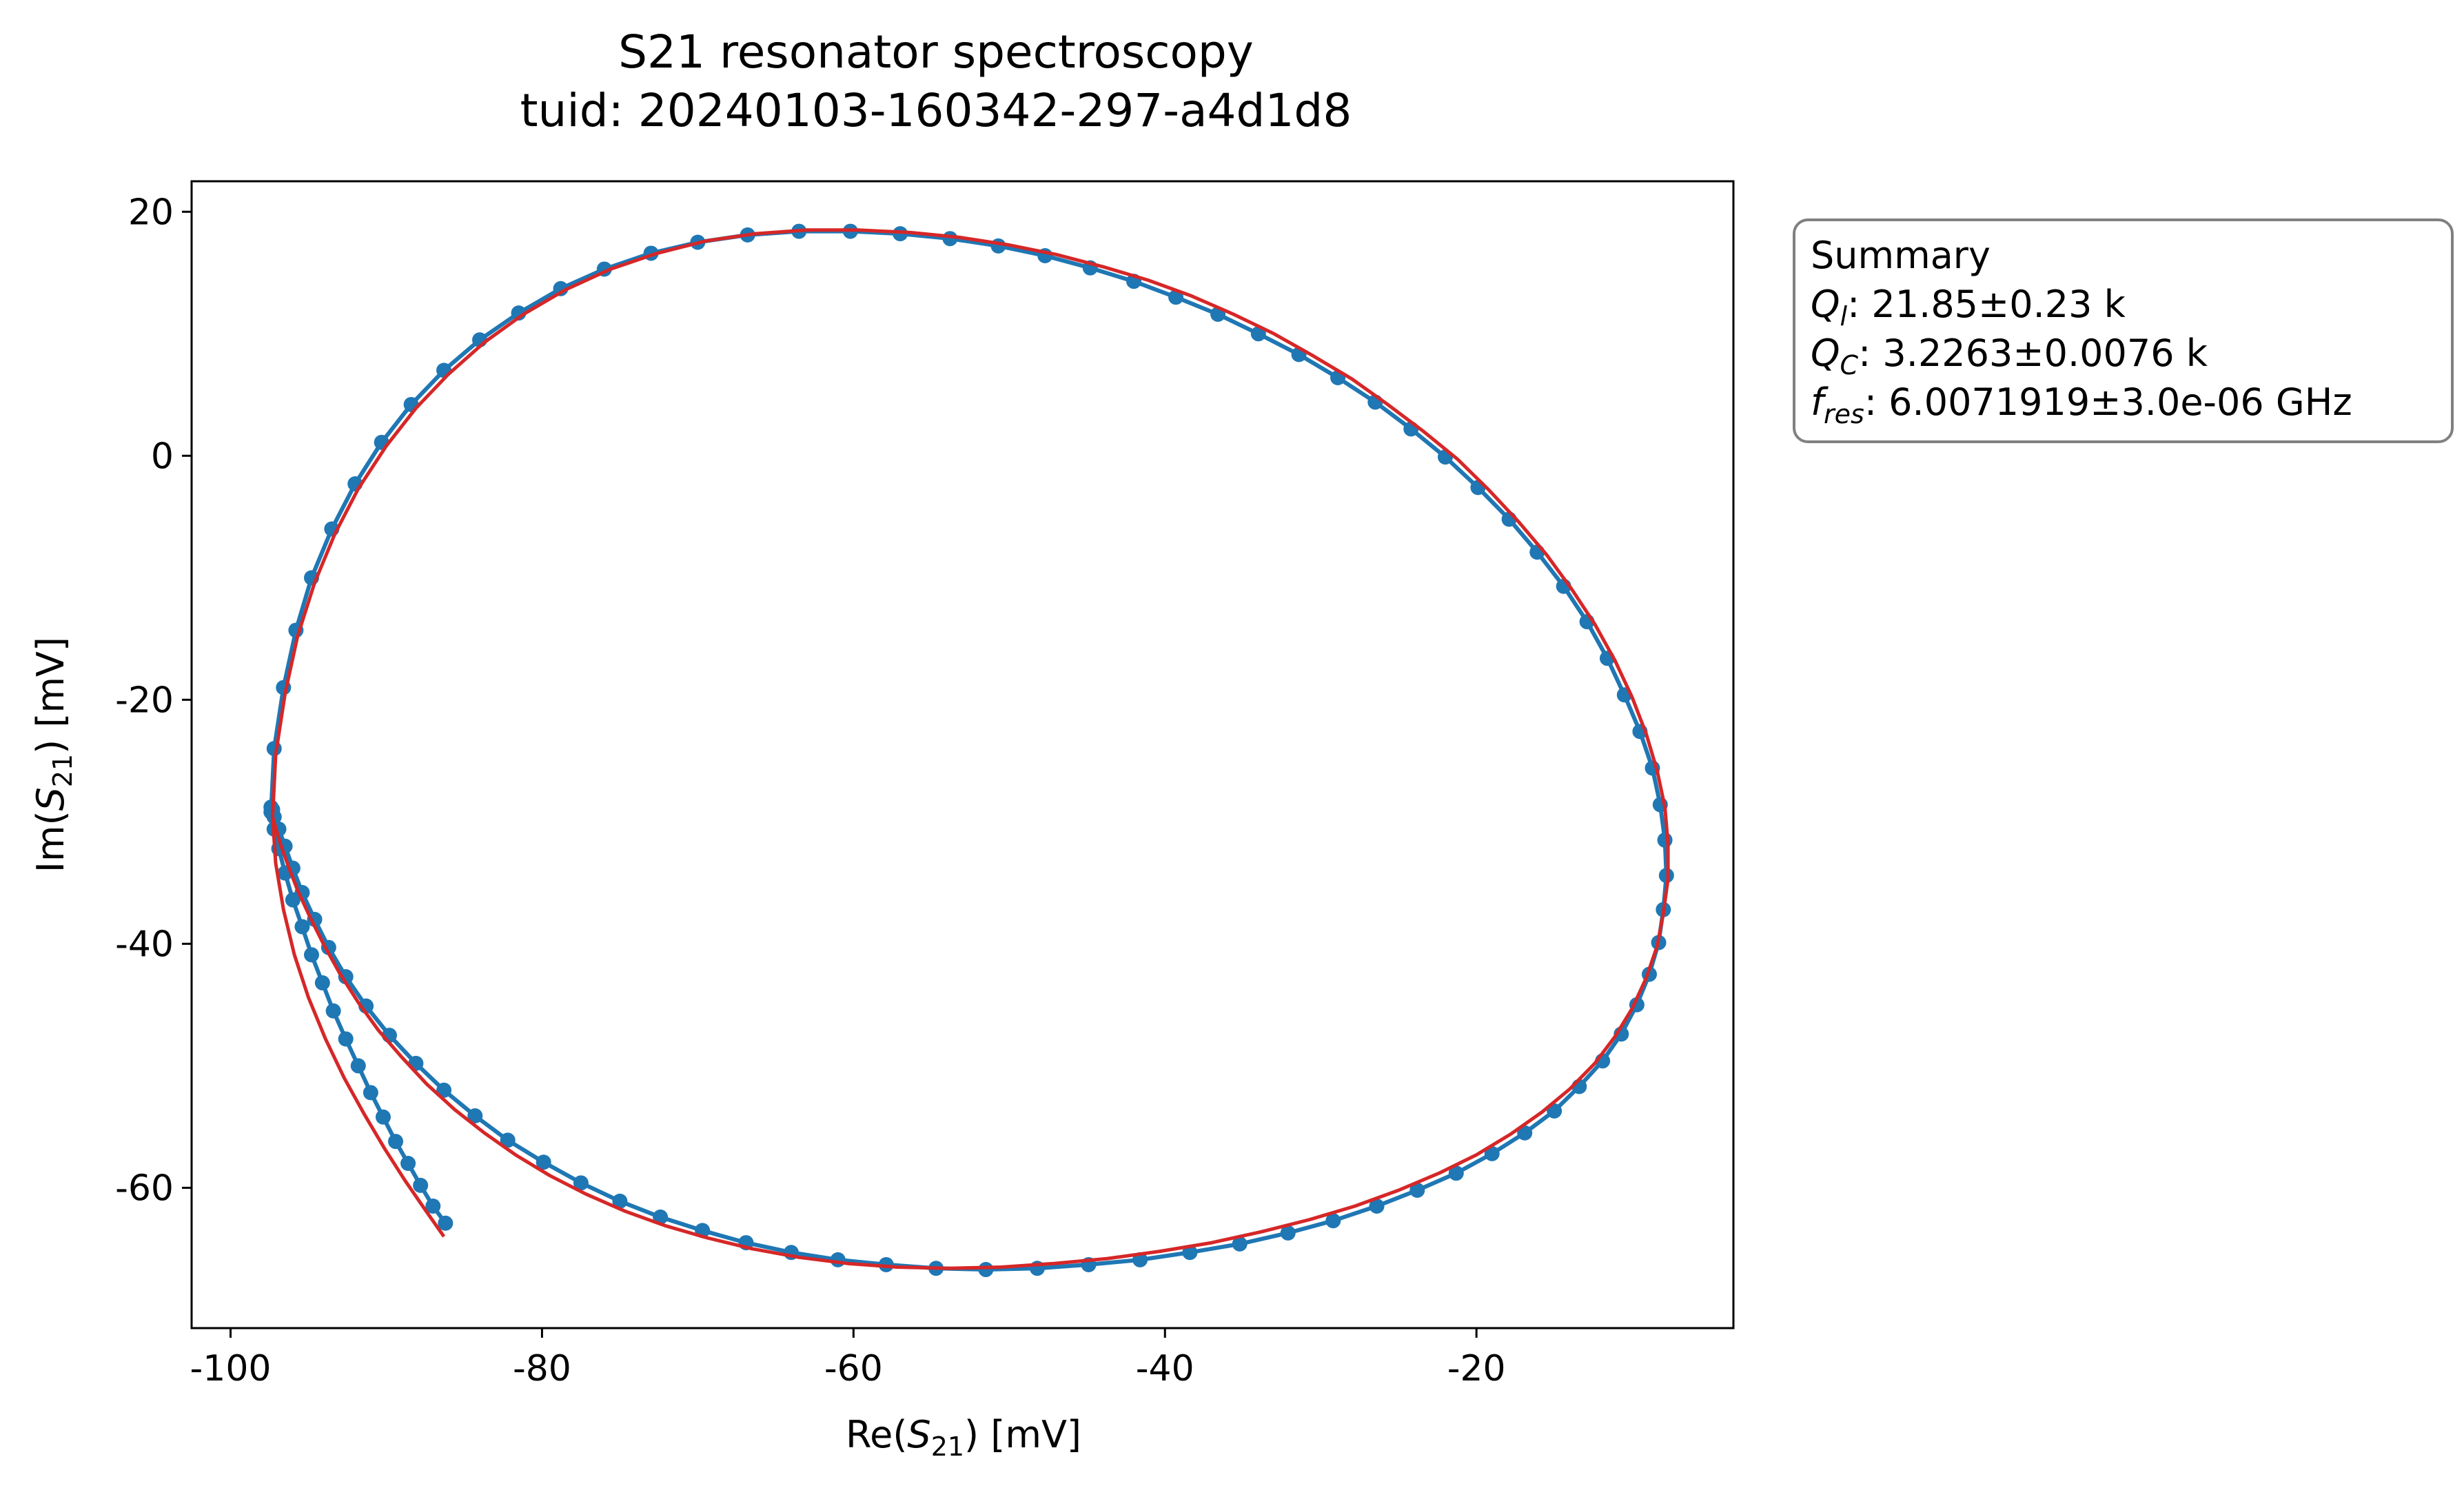 The height and width of the screenshot is (1488, 2464). I want to click on chart-title-line-2: tuid: 20240103-160342-297-a4d1d8, so click(936, 110).